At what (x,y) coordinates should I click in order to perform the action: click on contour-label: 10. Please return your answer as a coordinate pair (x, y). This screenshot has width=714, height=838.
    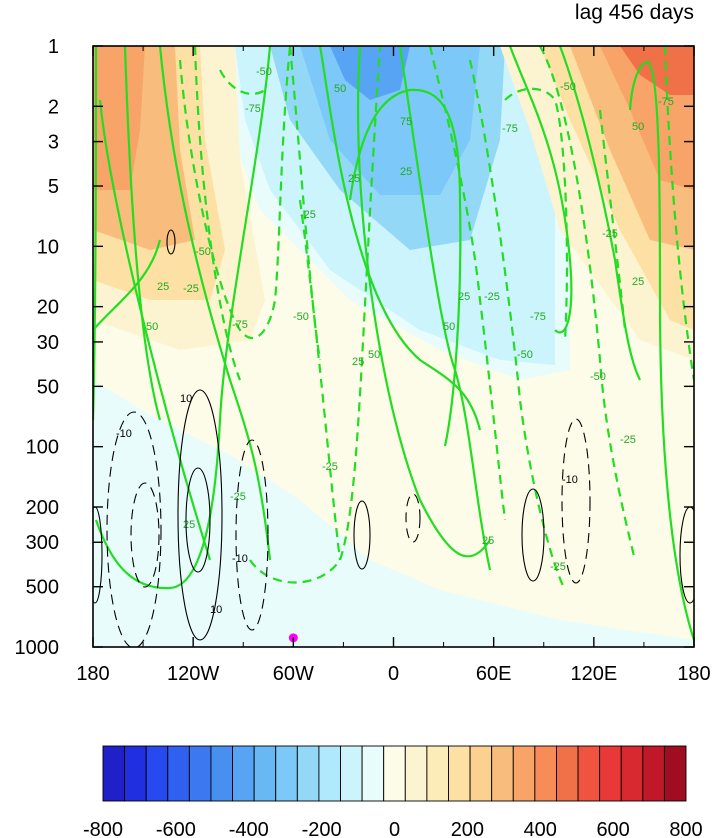
    Looking at the image, I should click on (186, 399).